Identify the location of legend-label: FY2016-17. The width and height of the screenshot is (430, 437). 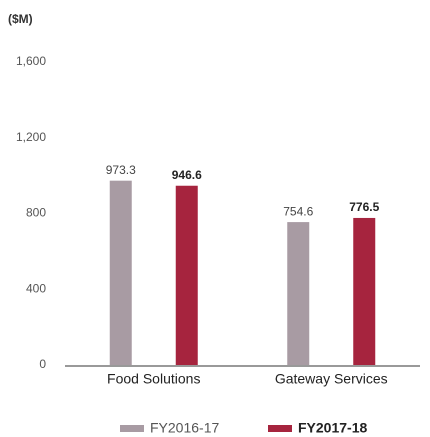
(184, 428).